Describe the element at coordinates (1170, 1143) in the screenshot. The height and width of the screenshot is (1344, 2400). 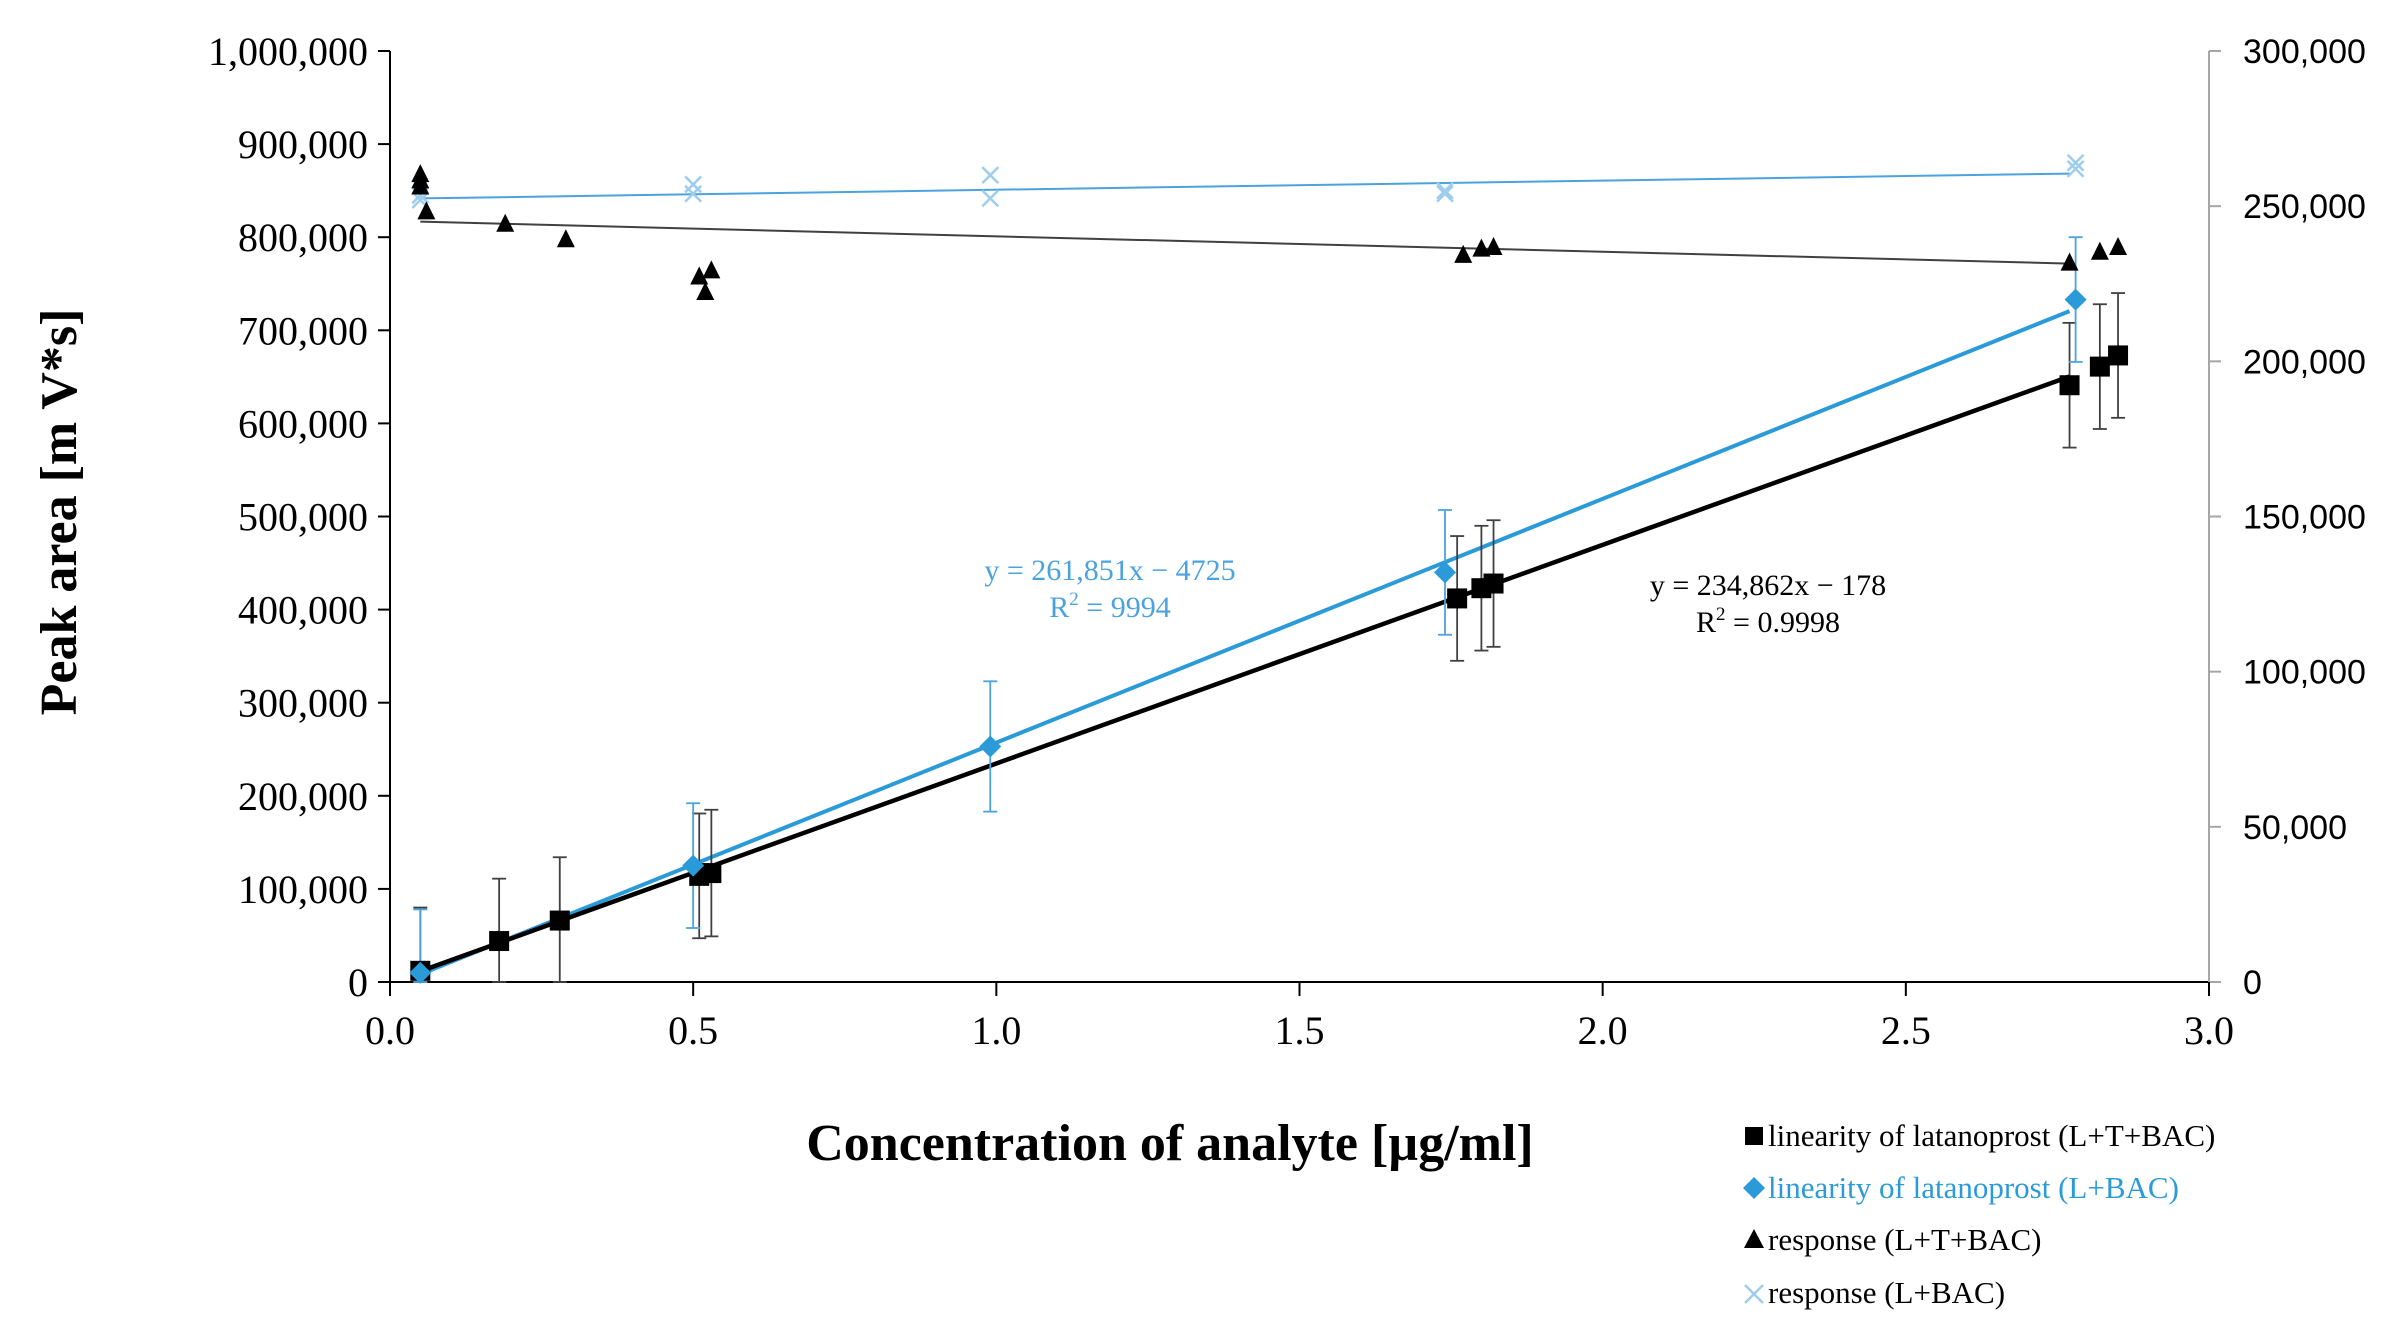
I see `x-axis-title: Concentration of analyte [µg/ml]` at that location.